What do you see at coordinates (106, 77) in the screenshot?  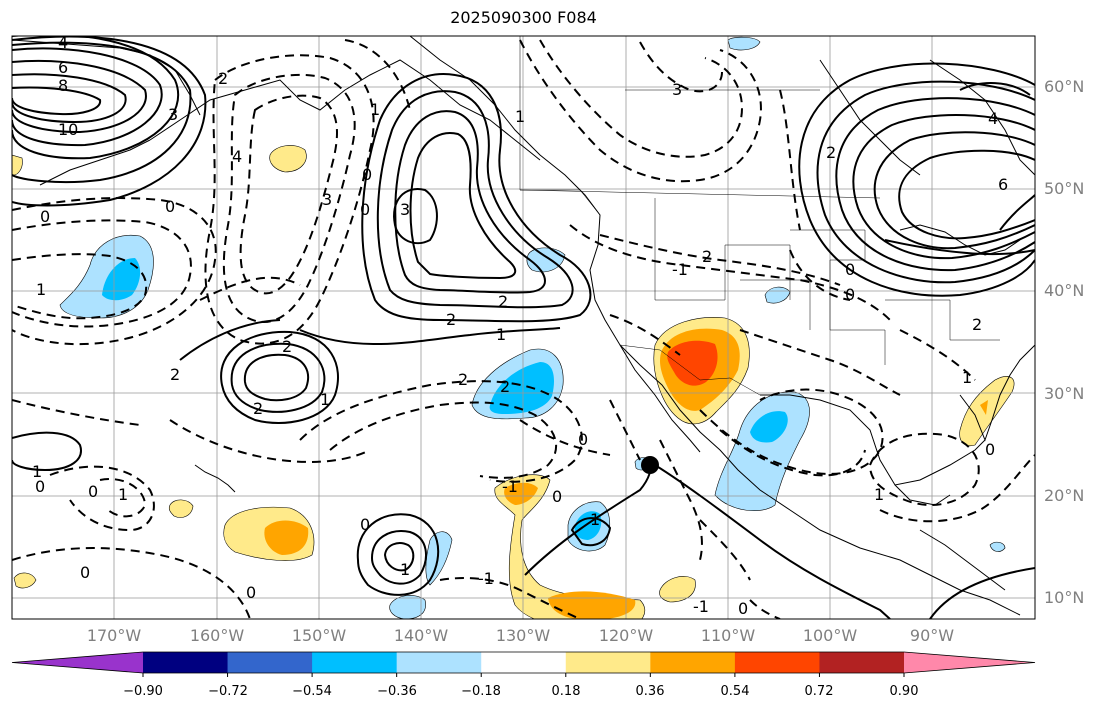 I see `siberia-coast` at bounding box center [106, 77].